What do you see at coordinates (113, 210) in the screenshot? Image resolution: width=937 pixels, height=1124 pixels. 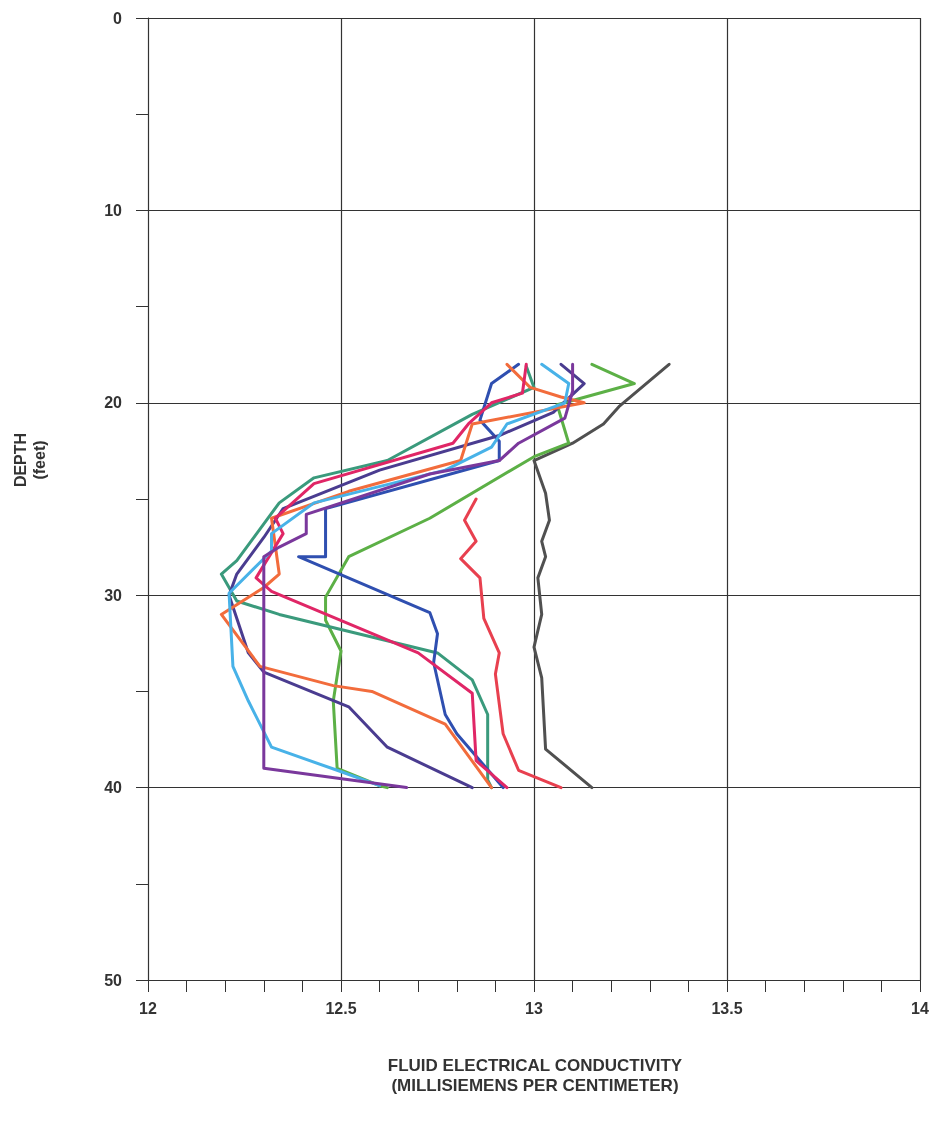 I see `y-tick-label: 10` at bounding box center [113, 210].